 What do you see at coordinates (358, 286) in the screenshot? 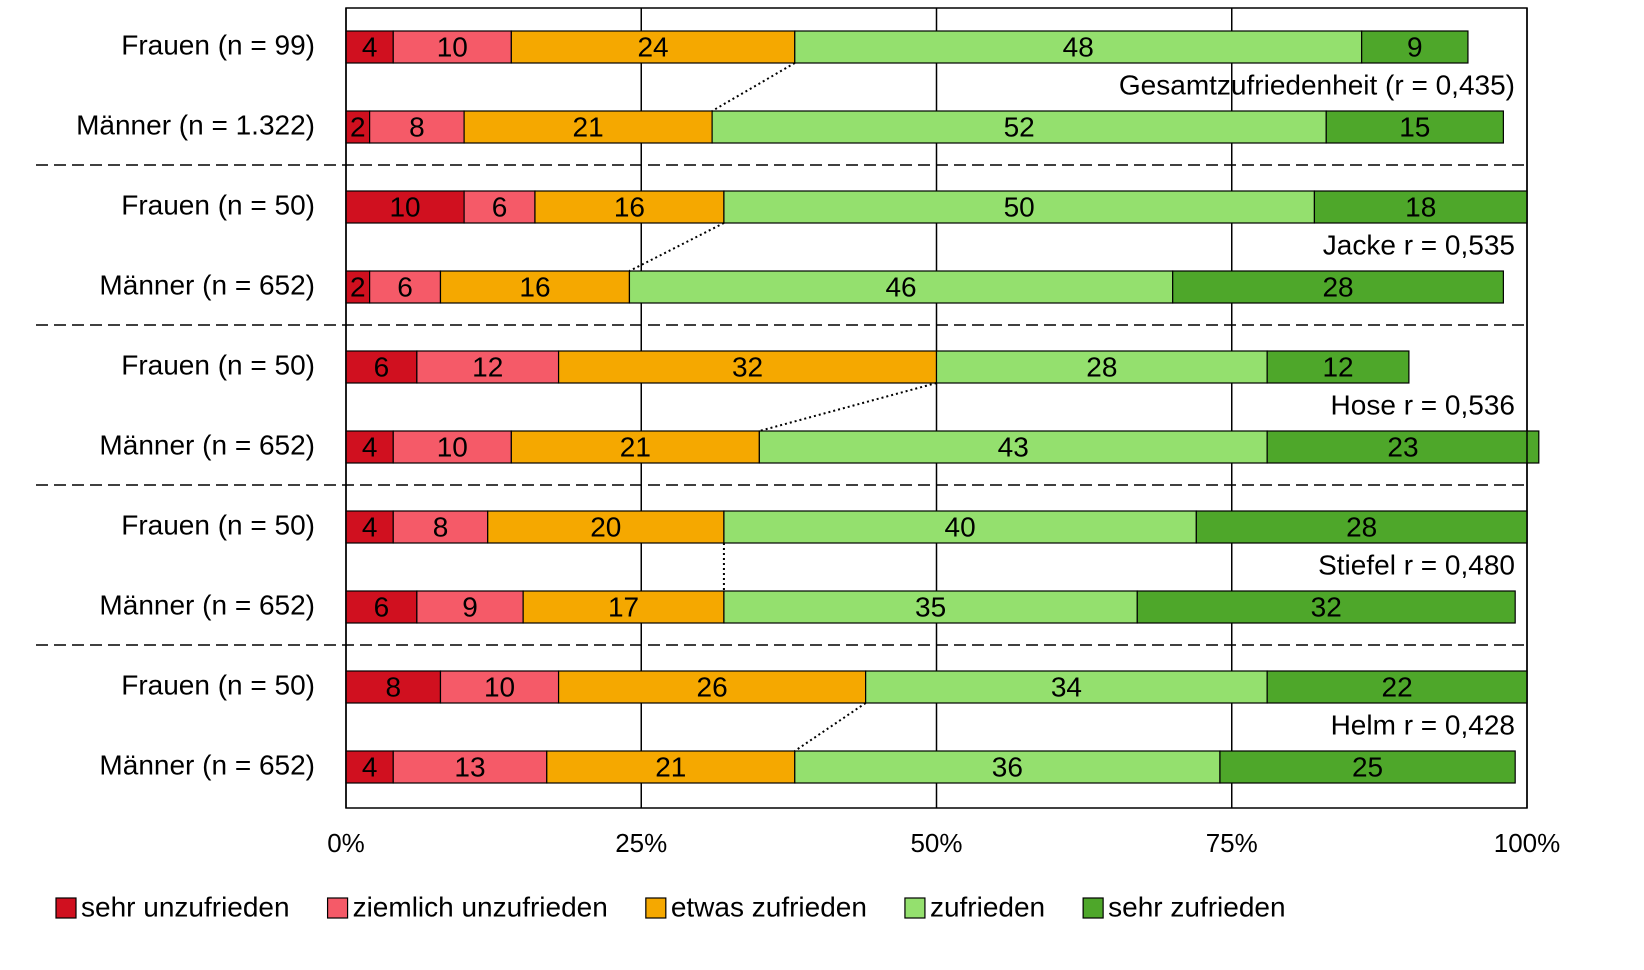
I see `data-label: 2` at bounding box center [358, 286].